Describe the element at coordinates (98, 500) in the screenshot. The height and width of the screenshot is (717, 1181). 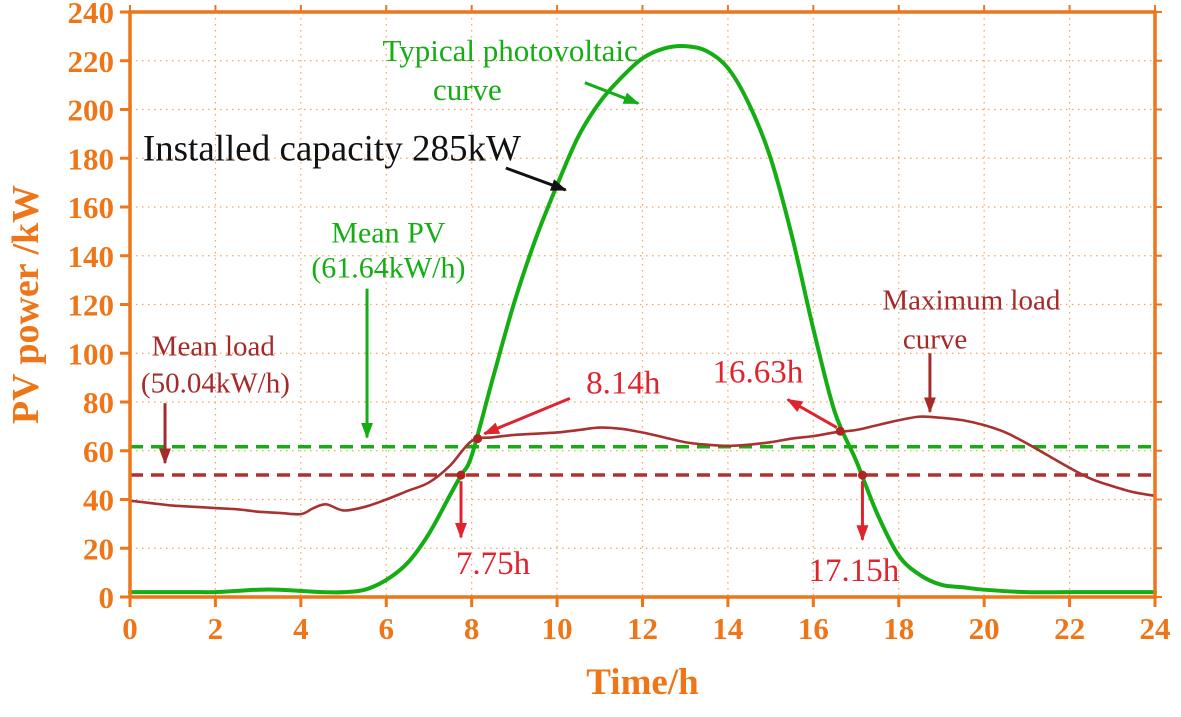
I see `y-tick-label-40: 40` at that location.